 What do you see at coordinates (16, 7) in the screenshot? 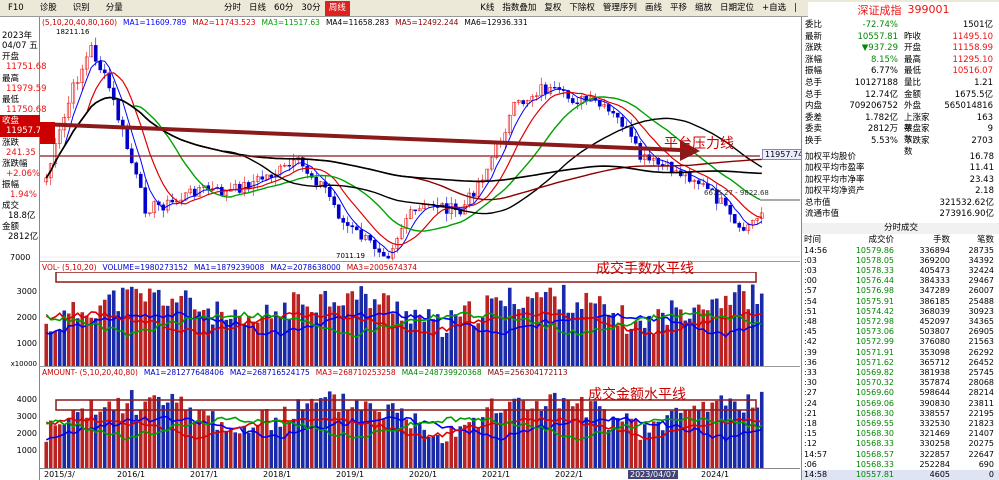
I see `toolbar-item-0: F10` at bounding box center [16, 7].